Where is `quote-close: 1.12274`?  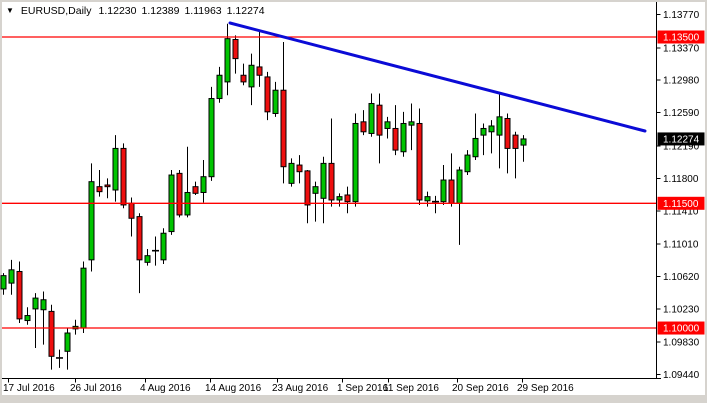
quote-close: 1.12274 is located at coordinates (245, 10).